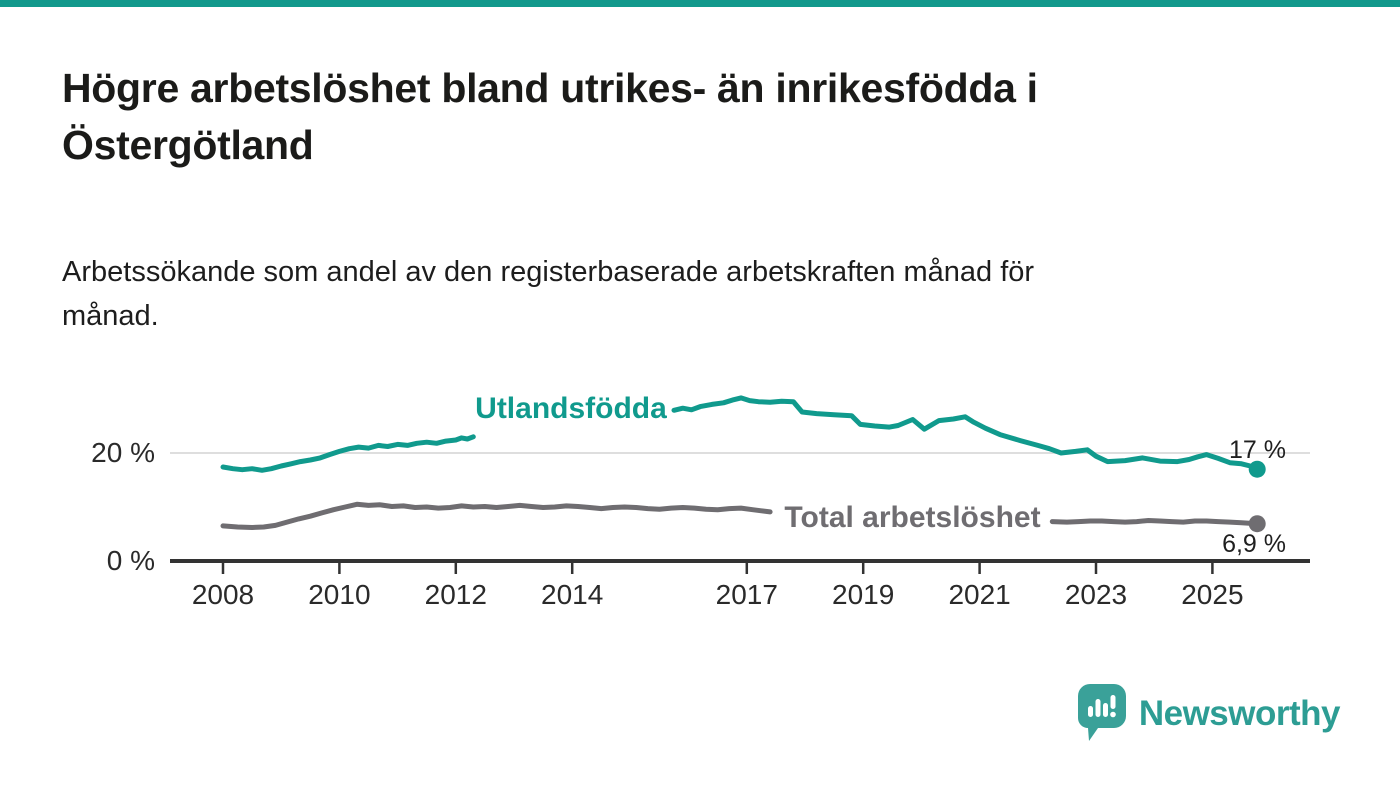  I want to click on newsworthy-bubble-icon, so click(1101, 712).